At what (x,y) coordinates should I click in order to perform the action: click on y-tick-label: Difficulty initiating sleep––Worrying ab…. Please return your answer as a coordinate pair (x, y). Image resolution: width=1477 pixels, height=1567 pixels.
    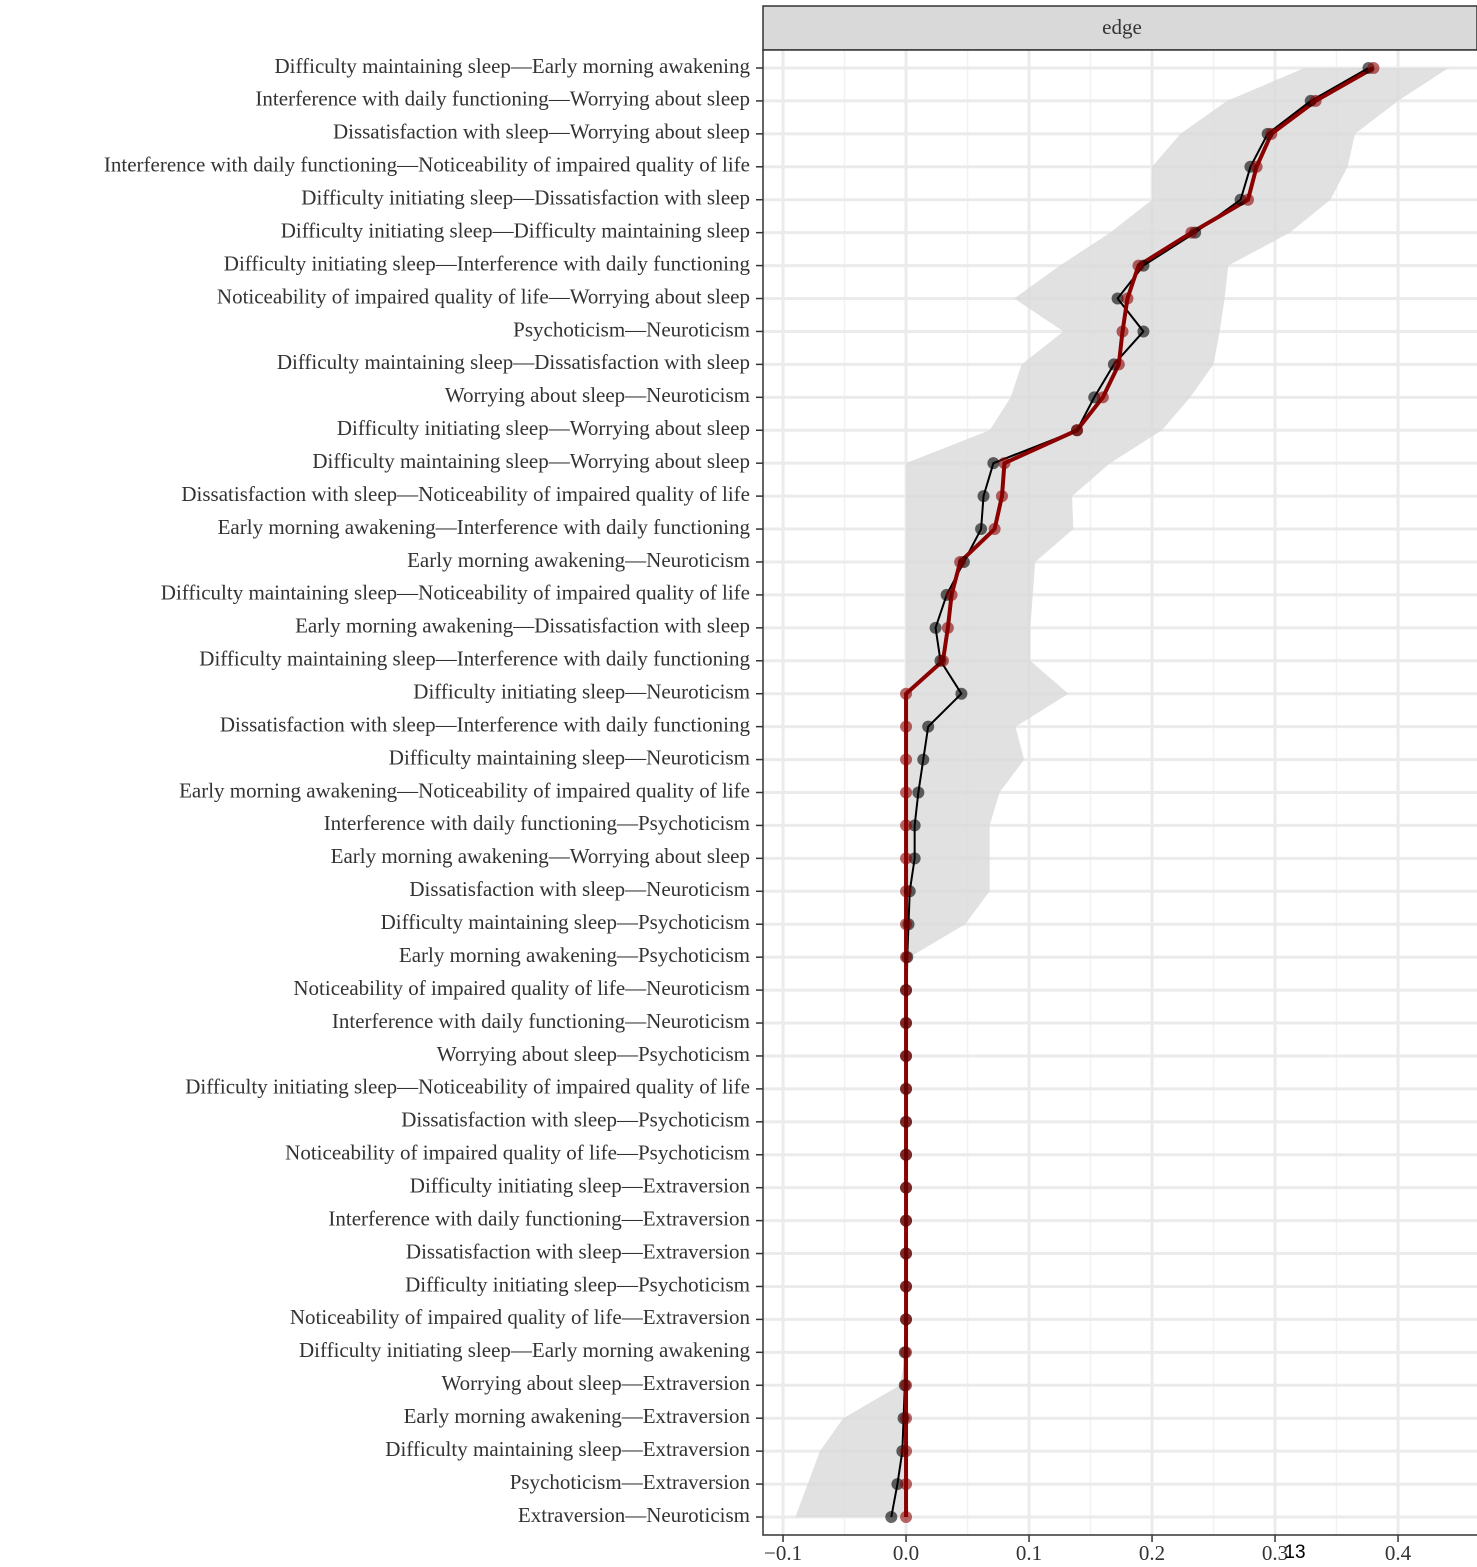
    Looking at the image, I should click on (543, 428).